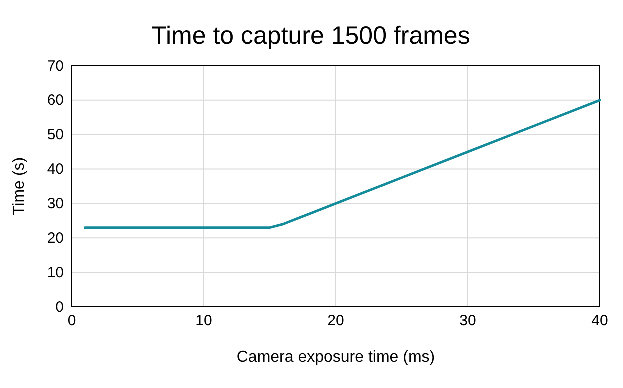  Describe the element at coordinates (311, 36) in the screenshot. I see `chart-title: Time to capture 1500 frames` at that location.